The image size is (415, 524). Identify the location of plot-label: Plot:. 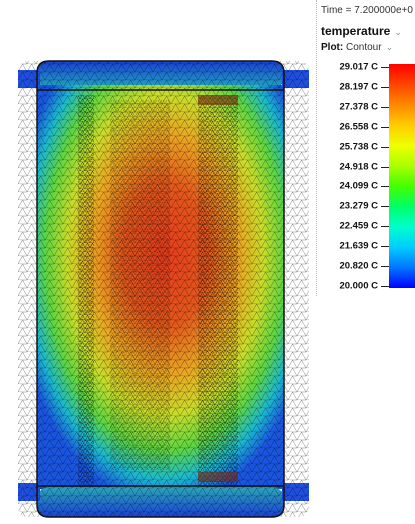
(332, 47).